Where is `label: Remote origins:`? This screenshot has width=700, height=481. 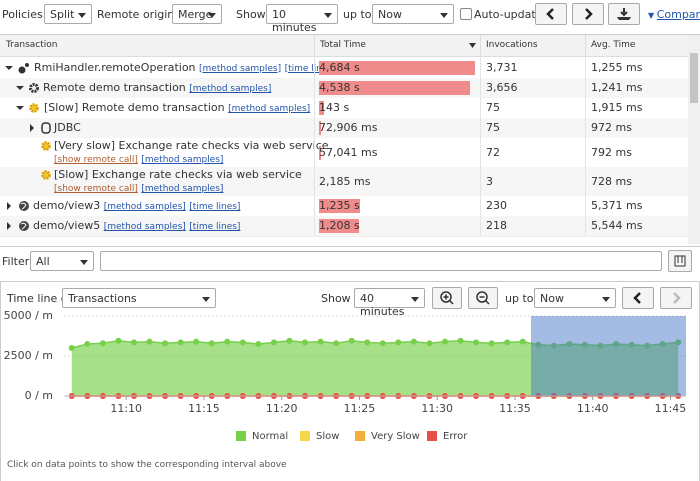 label: Remote origins: is located at coordinates (140, 14).